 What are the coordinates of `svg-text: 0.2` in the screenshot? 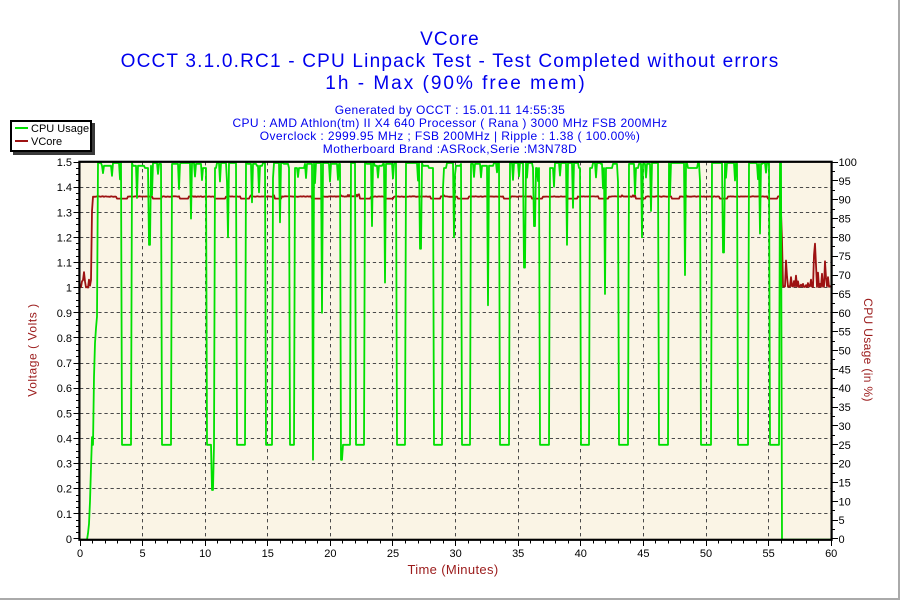 It's located at (64, 490).